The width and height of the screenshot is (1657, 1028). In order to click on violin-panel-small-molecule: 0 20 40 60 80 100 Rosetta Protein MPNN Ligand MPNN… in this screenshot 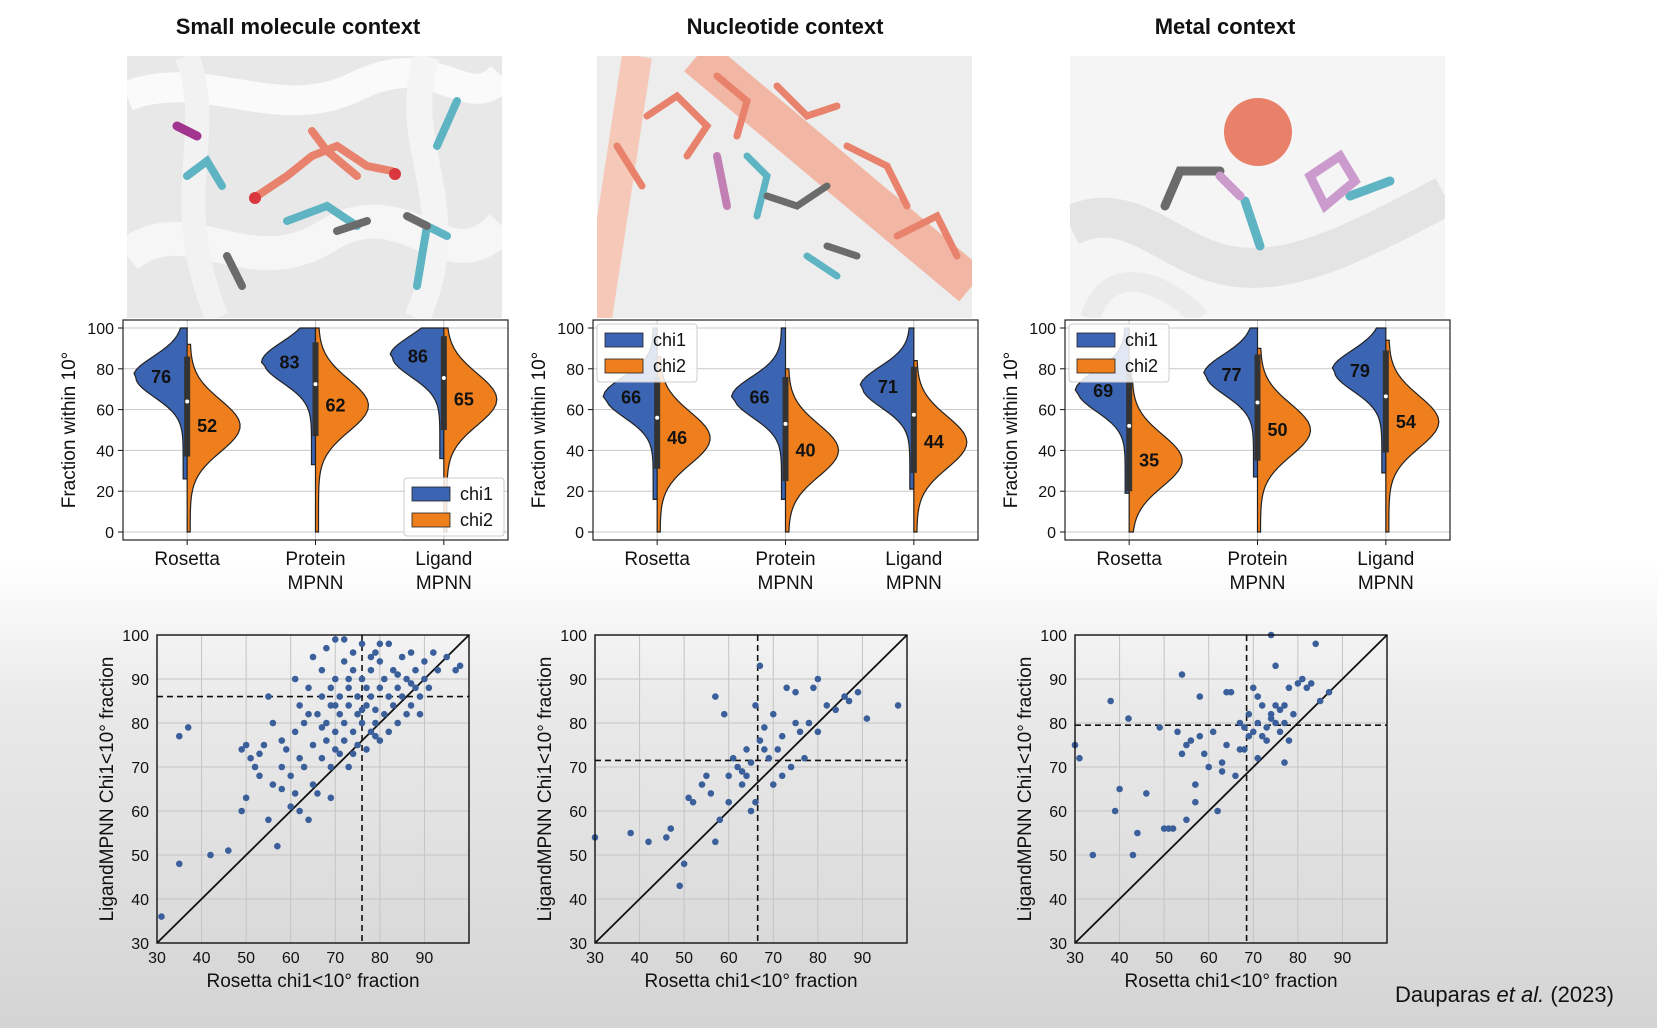, I will do `click(280, 474)`.